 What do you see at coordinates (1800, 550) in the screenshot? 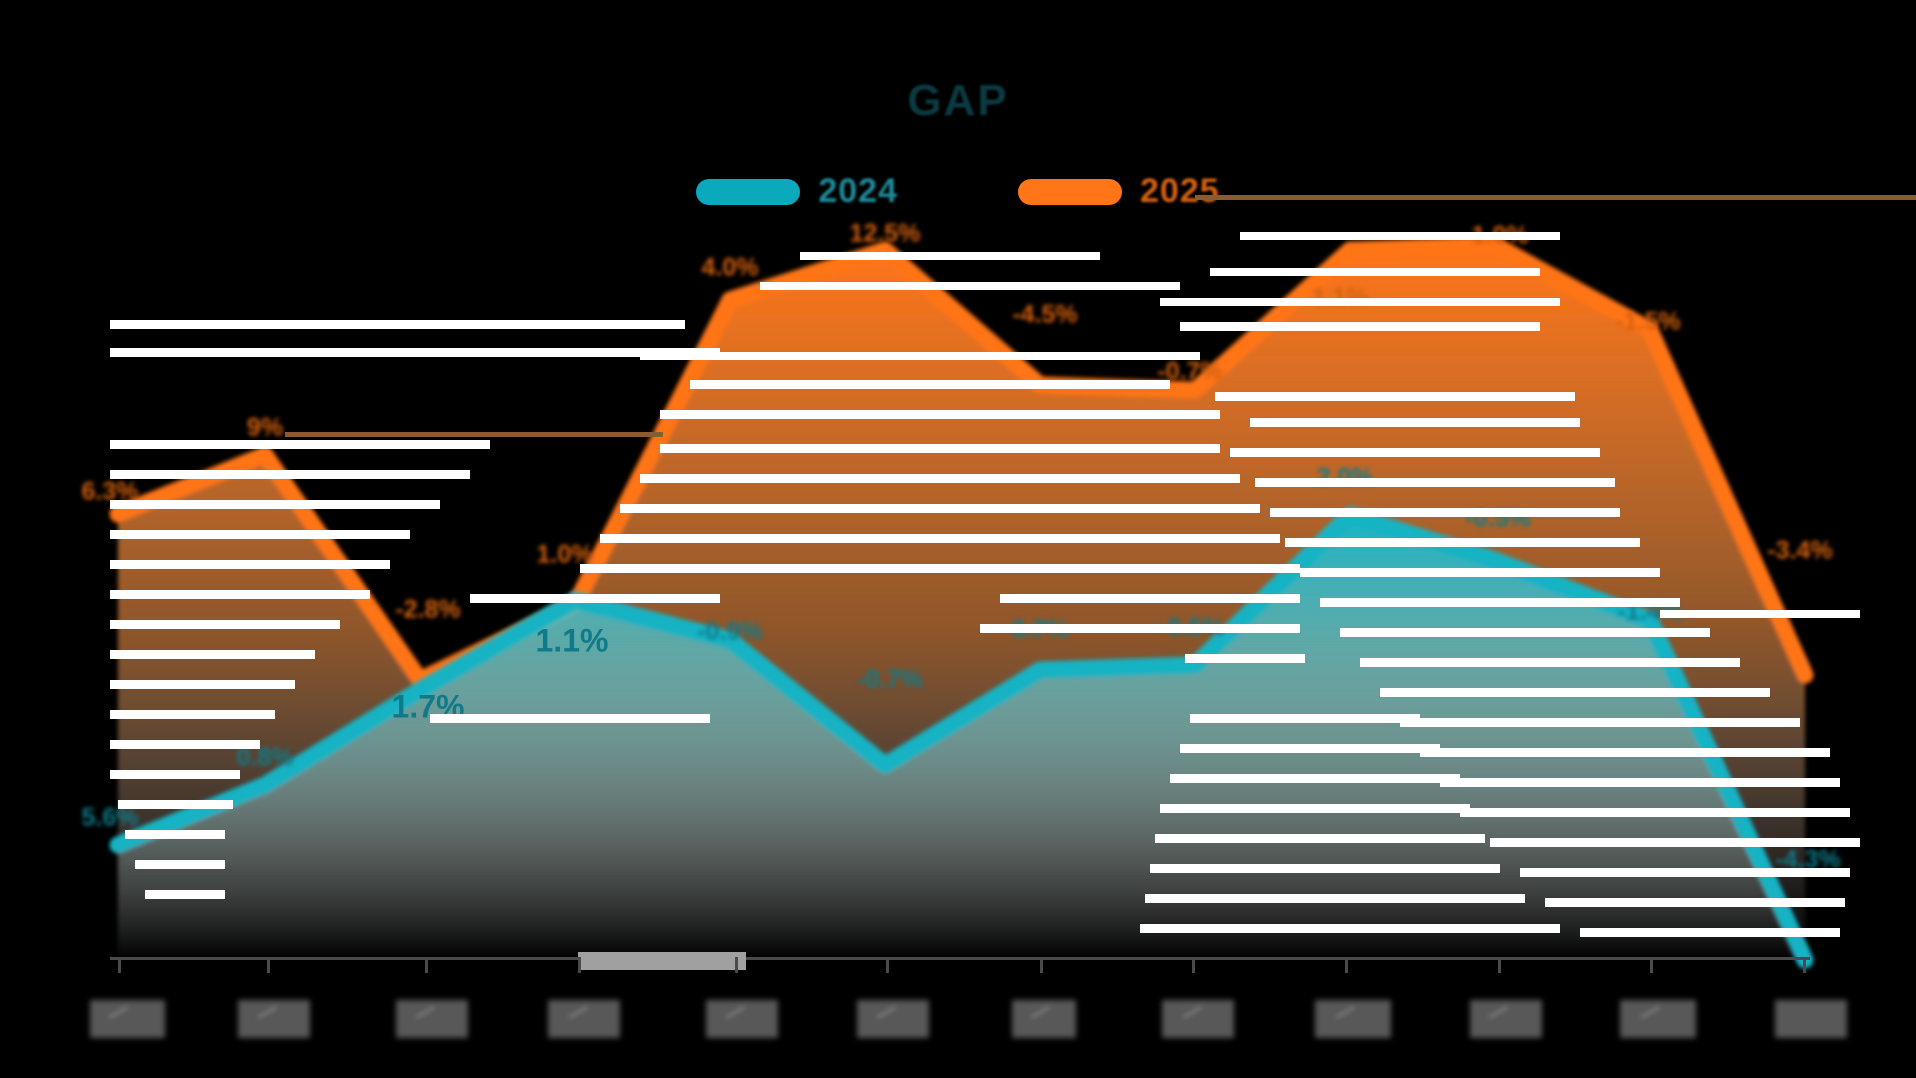
I see `data-label-2025-11: -3.4%` at bounding box center [1800, 550].